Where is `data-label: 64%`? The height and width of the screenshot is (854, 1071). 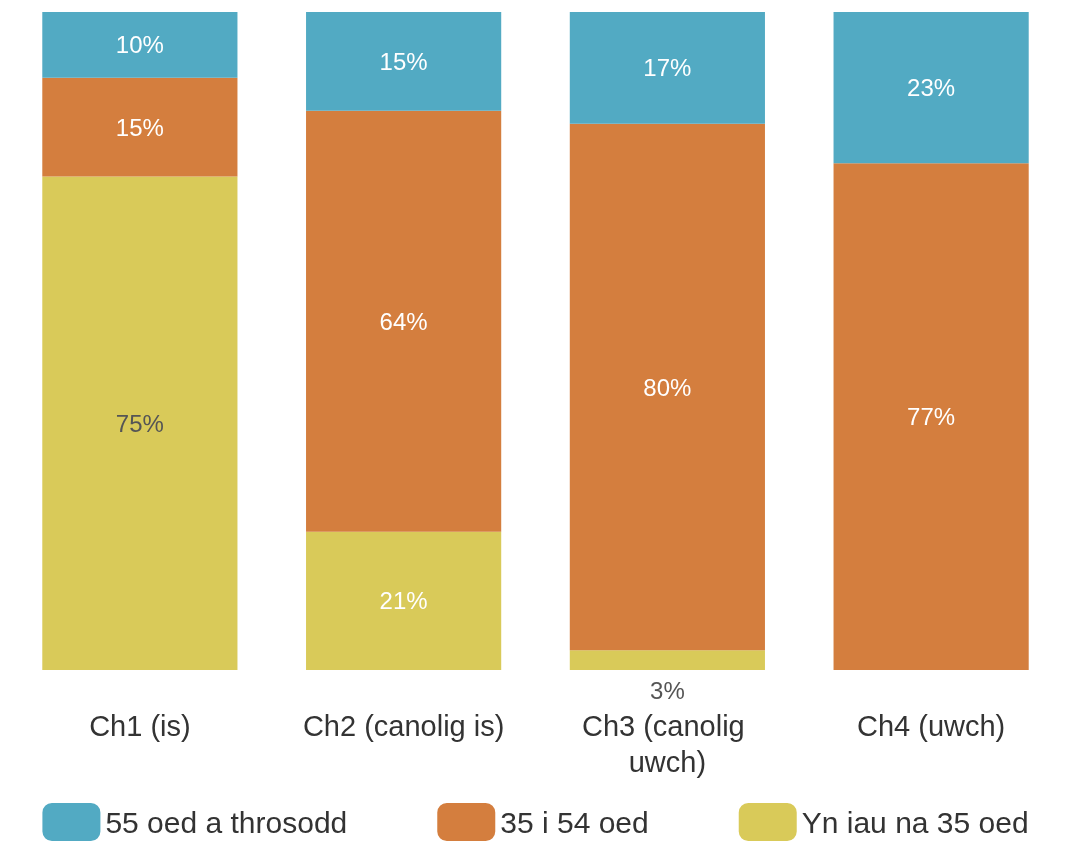
data-label: 64% is located at coordinates (403, 321).